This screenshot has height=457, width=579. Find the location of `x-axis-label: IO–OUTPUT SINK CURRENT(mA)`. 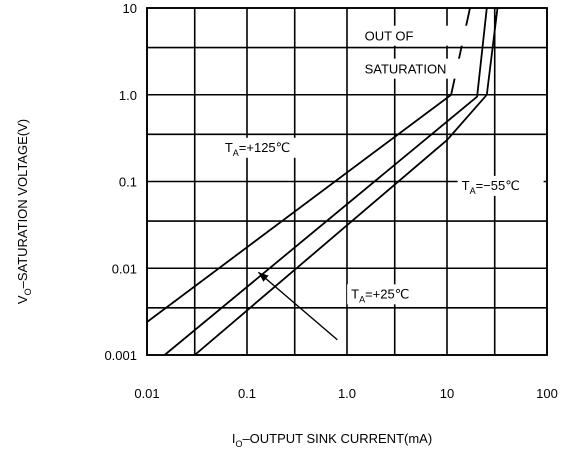

x-axis-label: IO–OUTPUT SINK CURRENT(mA) is located at coordinates (332, 440).